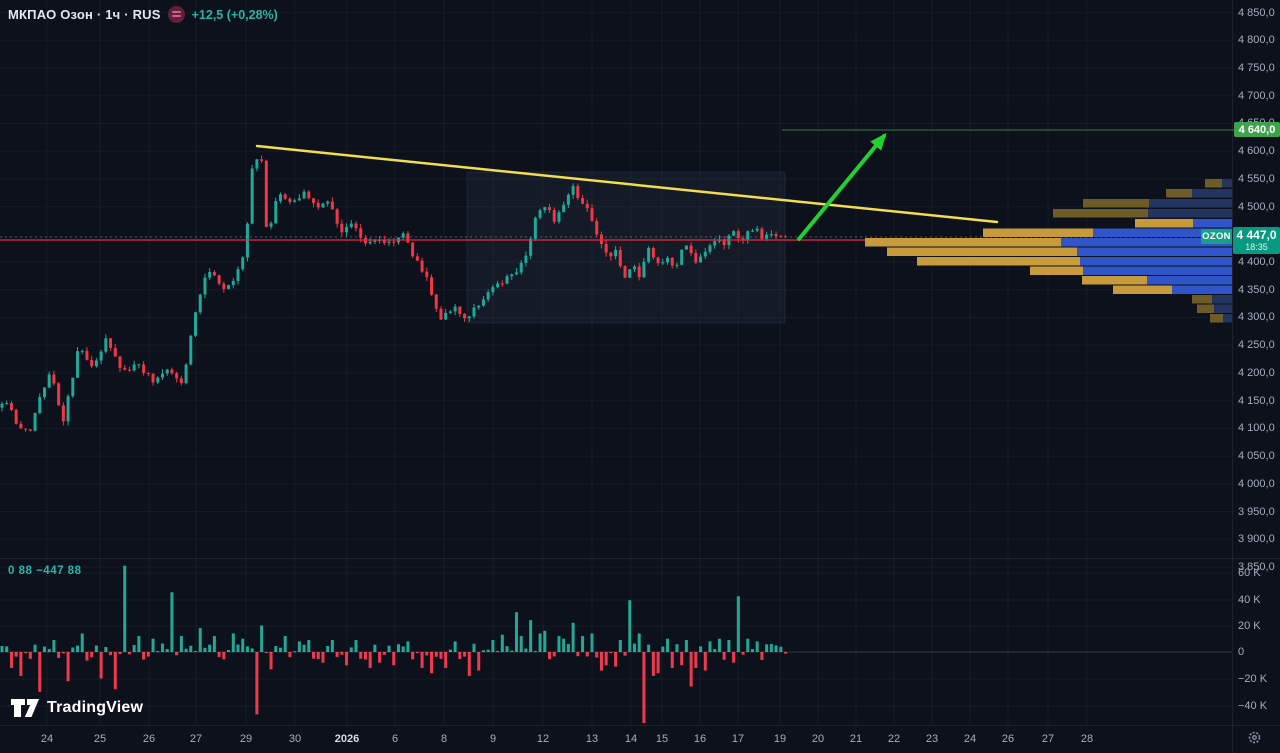 This screenshot has height=753, width=1280. I want to click on price-tick-label: 4 150,0, so click(1256, 400).